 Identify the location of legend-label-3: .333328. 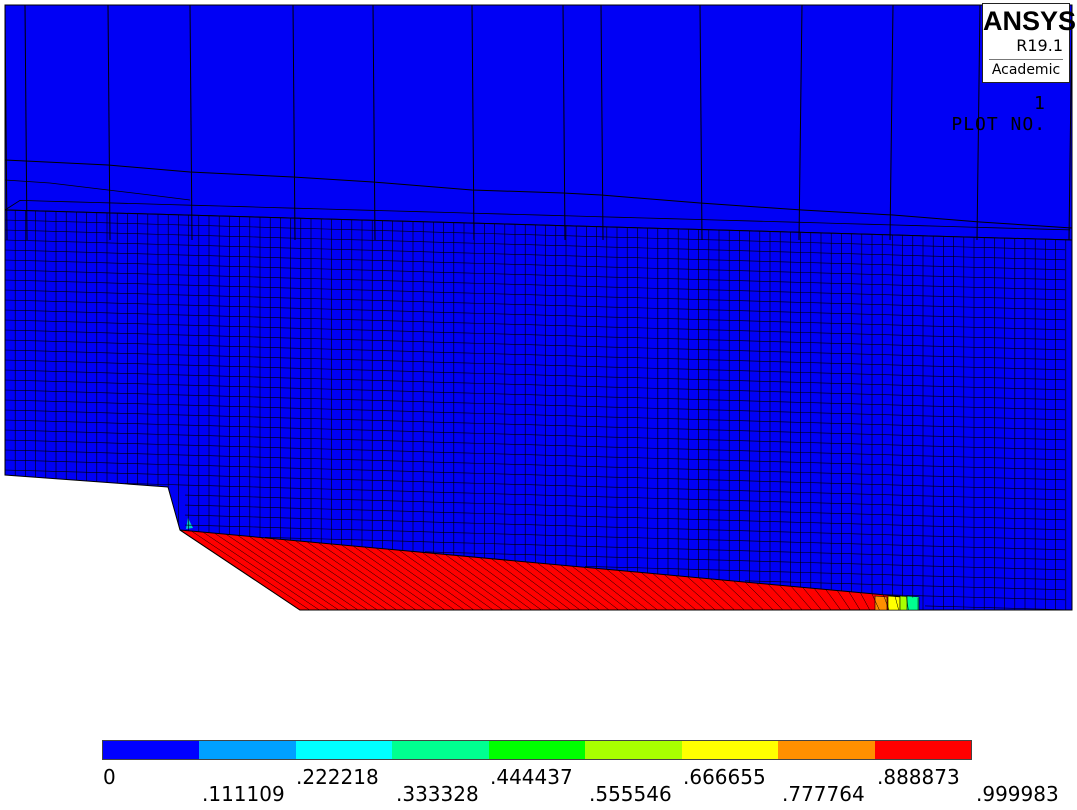
(437, 794).